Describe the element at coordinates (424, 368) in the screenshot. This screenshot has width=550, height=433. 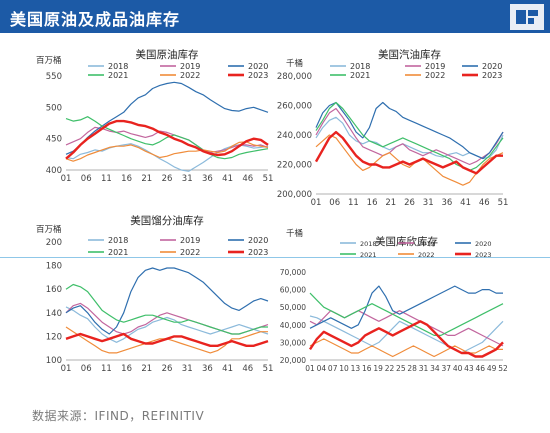
I see `jet-x-tick: 31` at that location.